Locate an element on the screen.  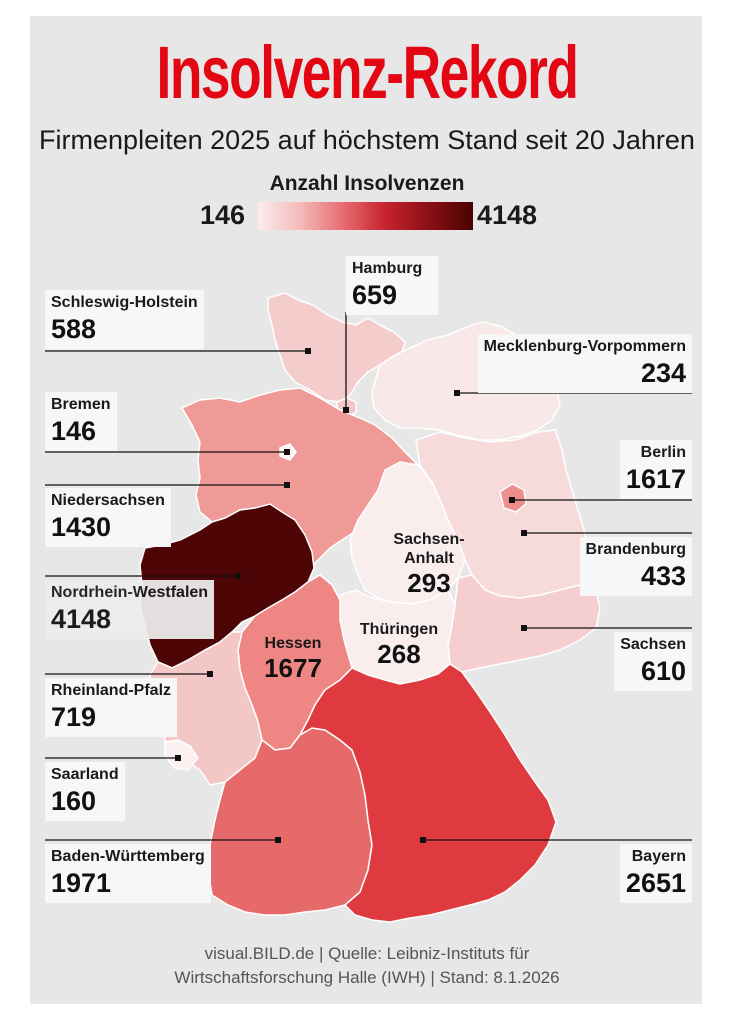
state-name: Hamburg is located at coordinates (387, 268).